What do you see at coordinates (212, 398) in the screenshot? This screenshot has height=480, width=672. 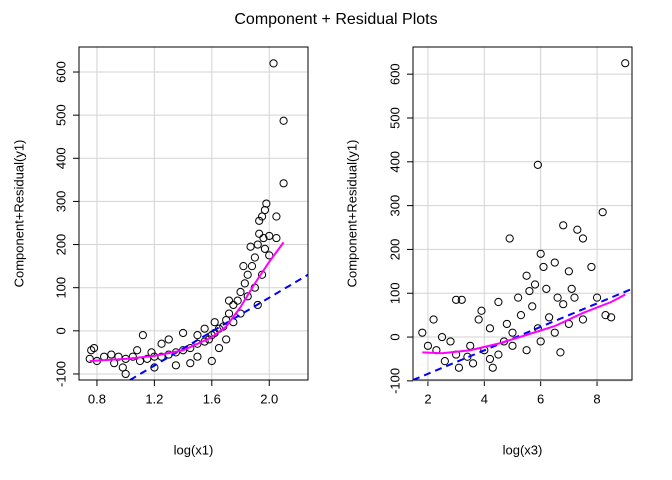 I see `x-tick-label: 1.6` at bounding box center [212, 398].